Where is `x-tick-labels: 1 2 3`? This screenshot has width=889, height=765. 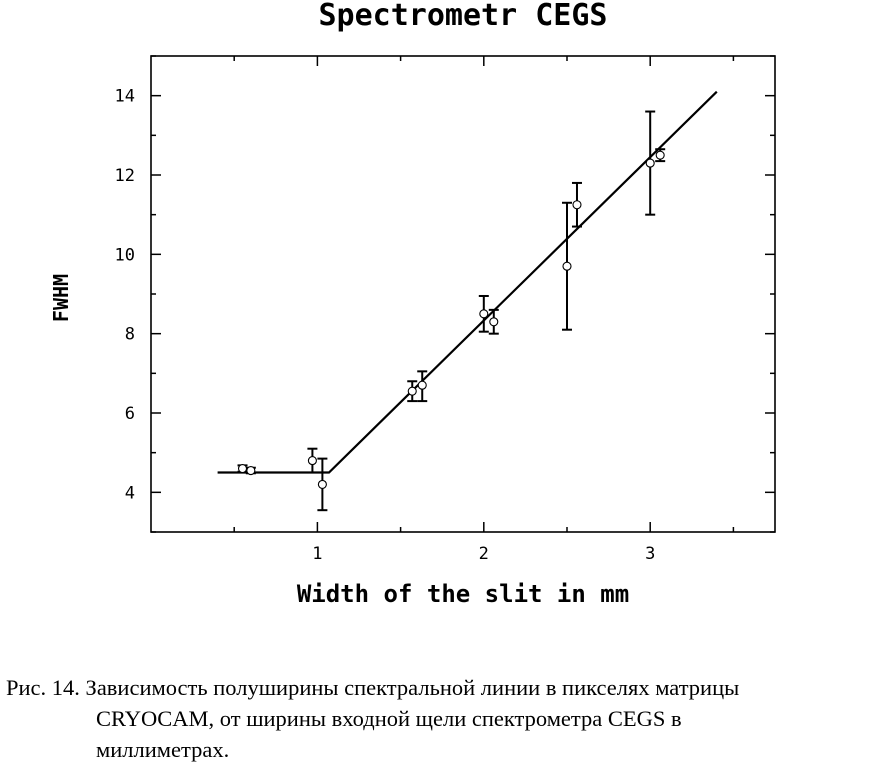
x-tick-labels: 1 2 3 is located at coordinates (483, 554).